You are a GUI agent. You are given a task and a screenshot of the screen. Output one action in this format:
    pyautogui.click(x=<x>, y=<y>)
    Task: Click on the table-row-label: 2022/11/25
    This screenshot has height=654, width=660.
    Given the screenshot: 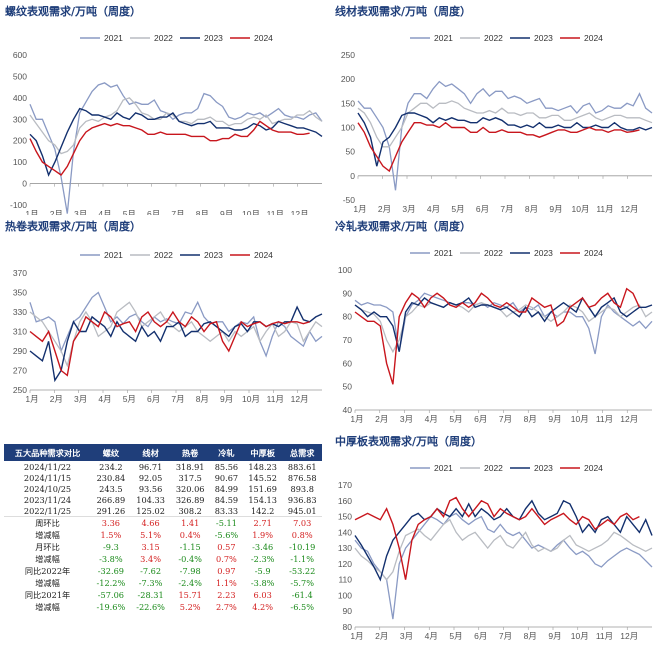 What is the action you would take?
    pyautogui.click(x=47, y=510)
    